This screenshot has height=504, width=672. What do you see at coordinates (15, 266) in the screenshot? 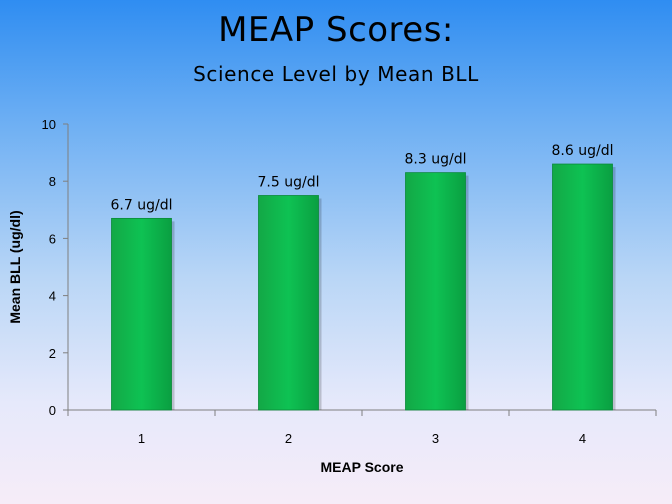
I see `y-axis-label: Mean BLL (ug/dl)` at bounding box center [15, 266].